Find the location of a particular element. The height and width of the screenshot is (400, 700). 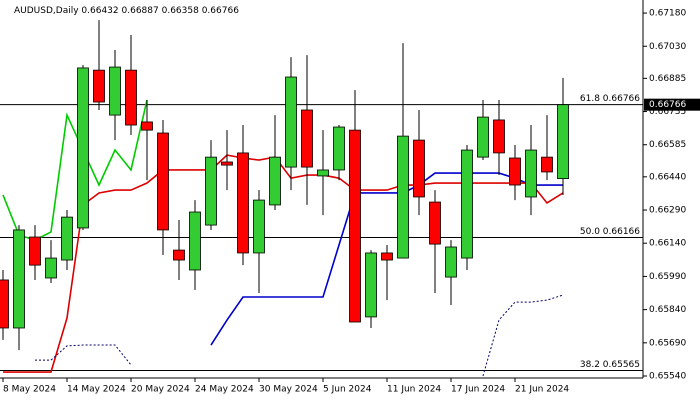

title-close: 0.66766 is located at coordinates (220, 11).